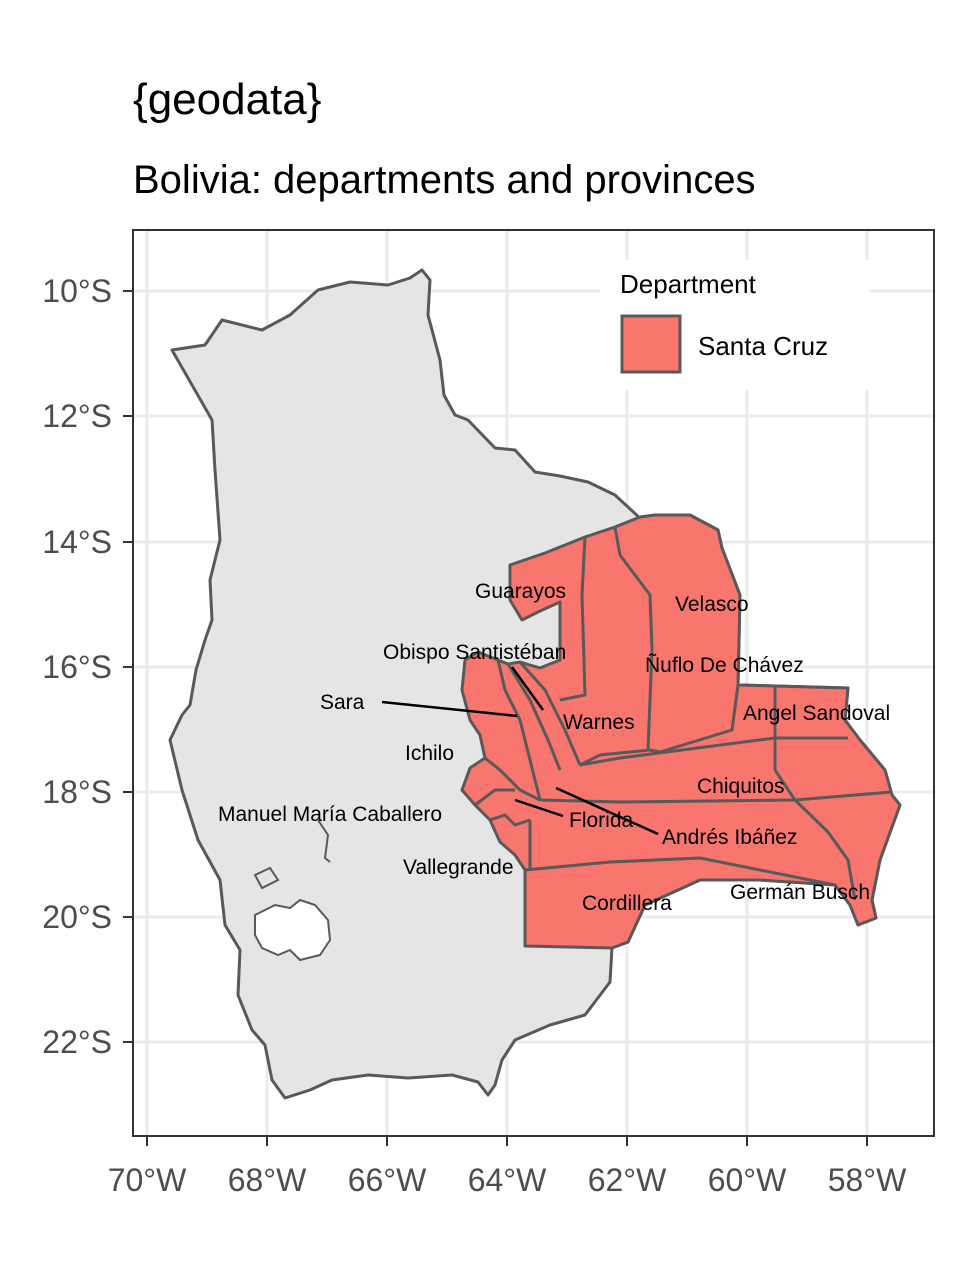  Describe the element at coordinates (712, 604) in the screenshot. I see `label-velasco: Velasco` at that location.